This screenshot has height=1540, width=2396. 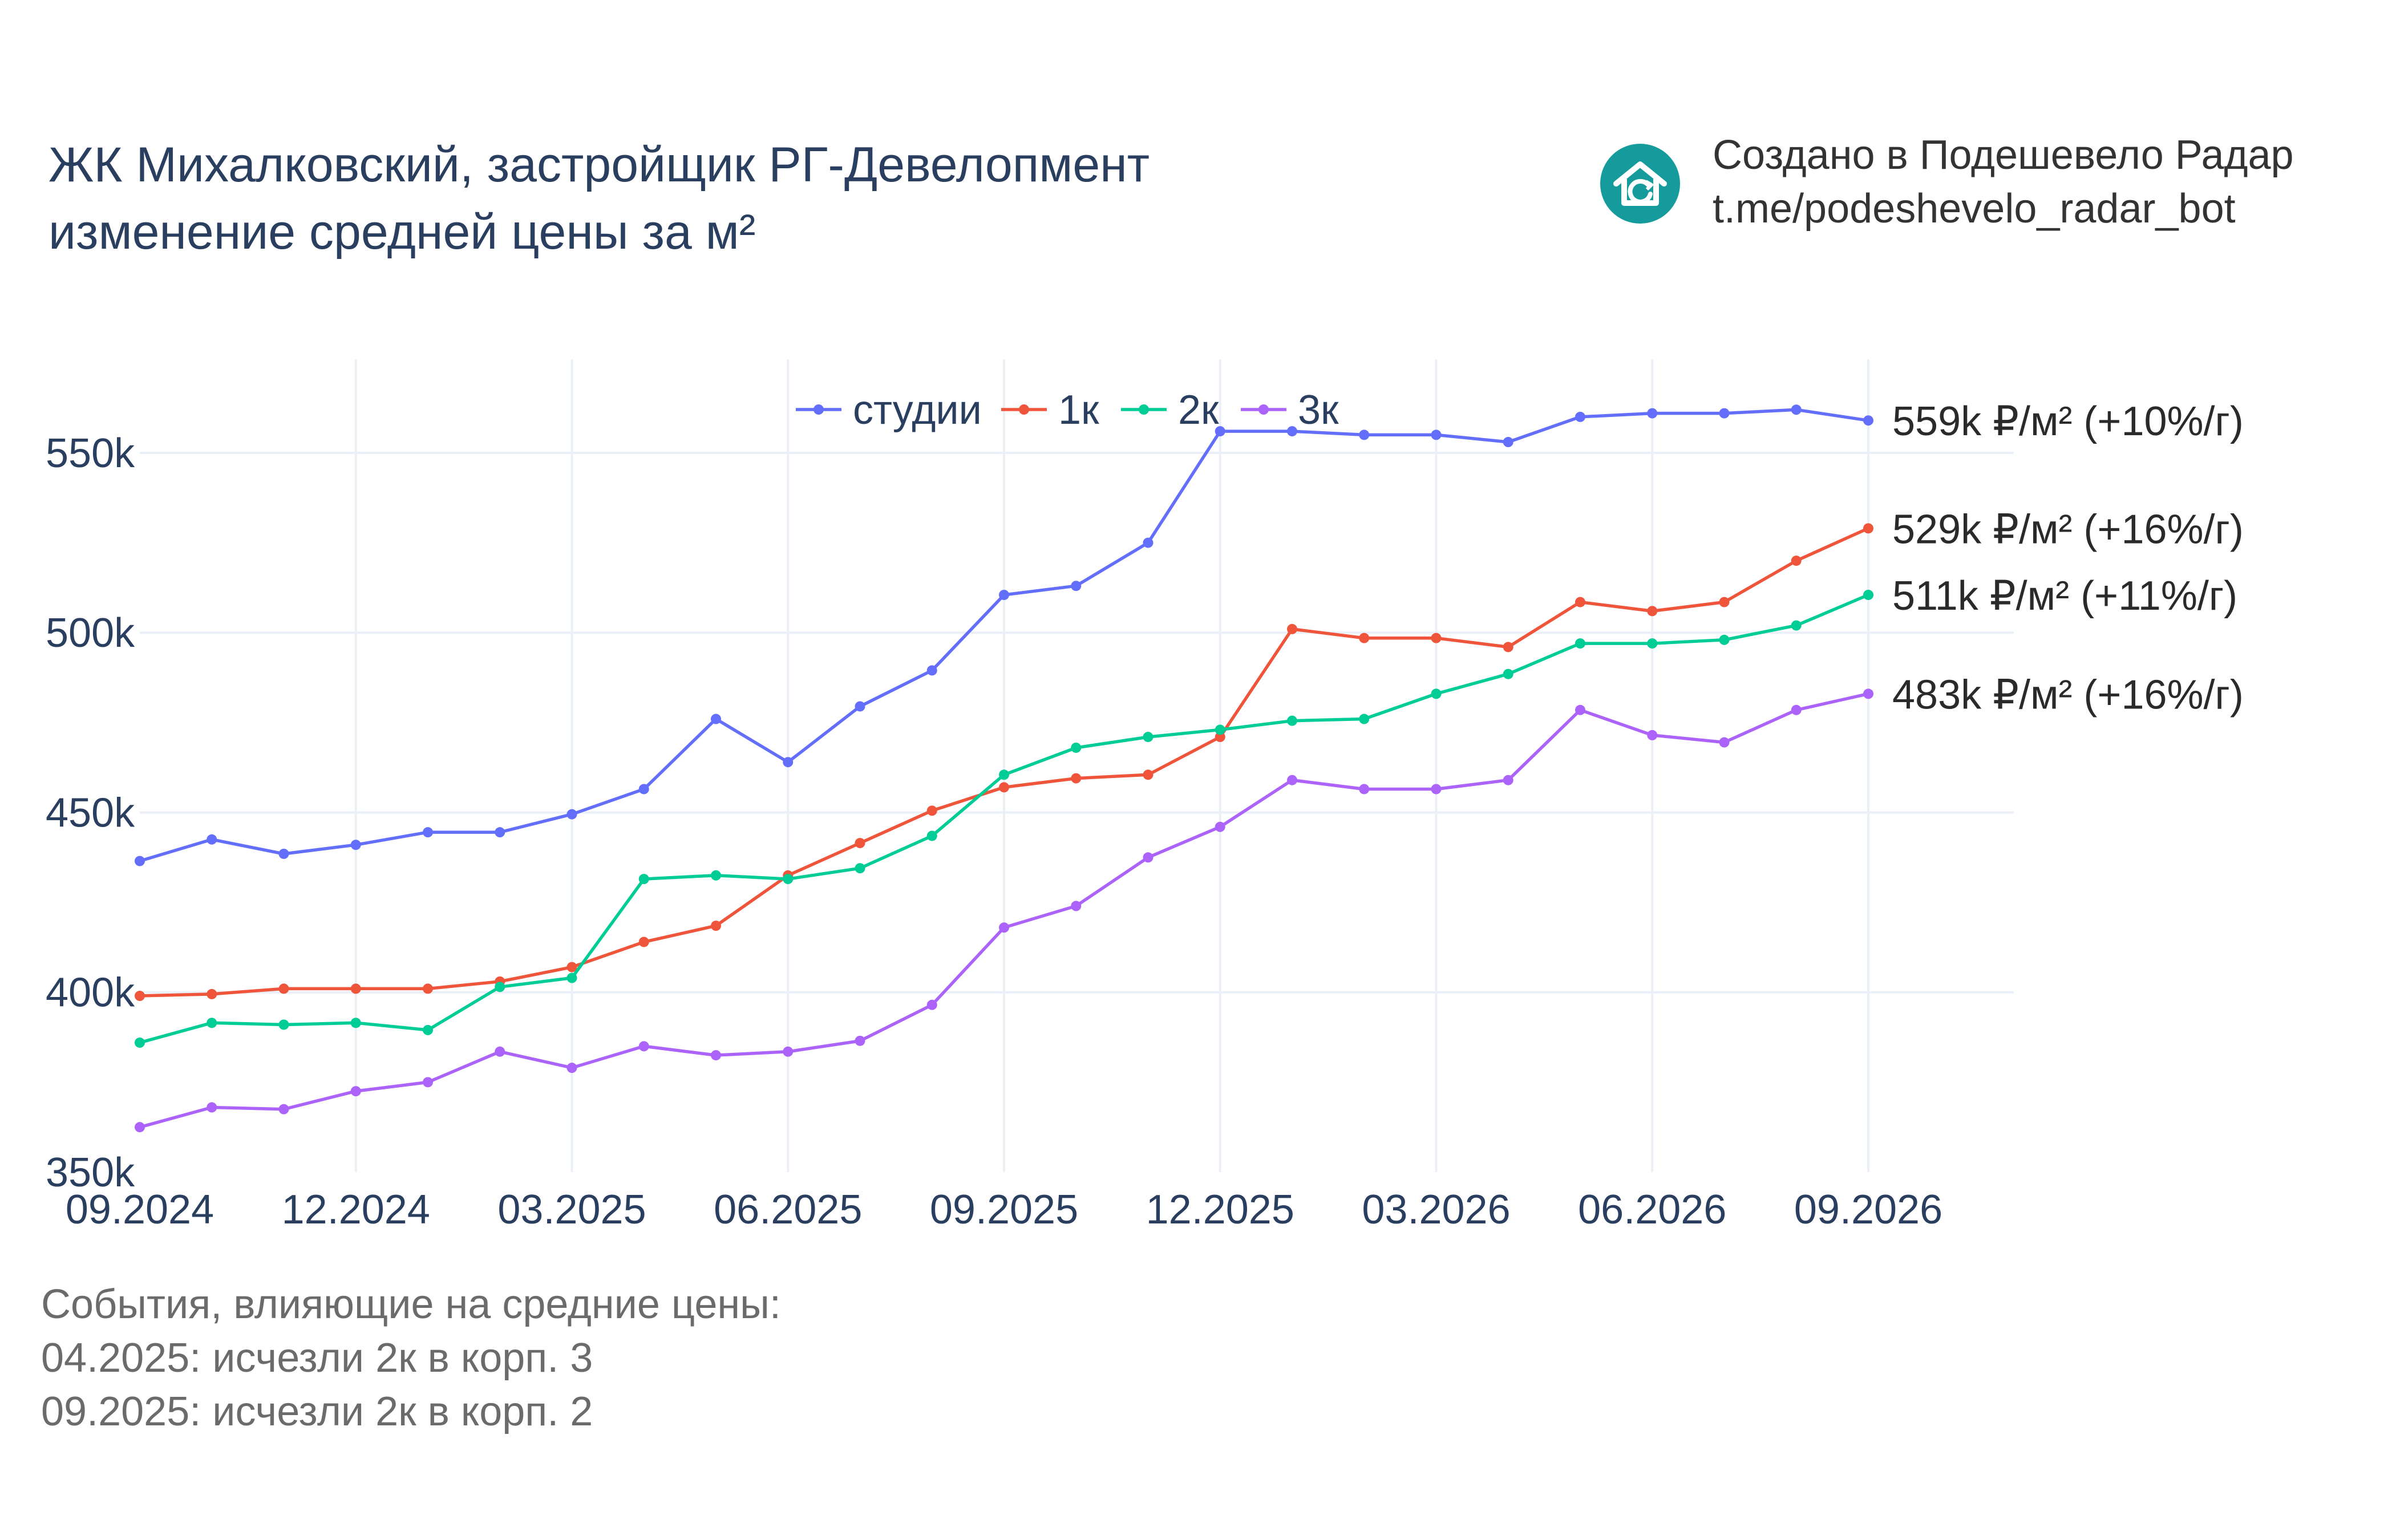 I want to click on title-line-2: изменение средней цены за м², so click(x=402, y=233).